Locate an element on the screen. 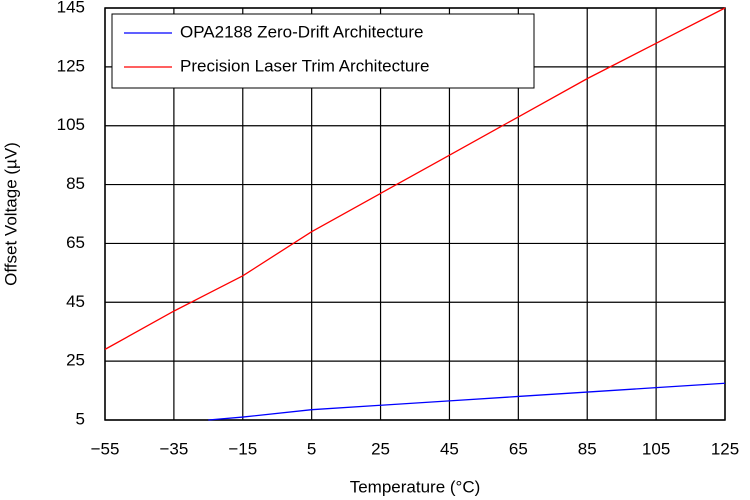  y-tick-label: 85 is located at coordinates (75, 183).